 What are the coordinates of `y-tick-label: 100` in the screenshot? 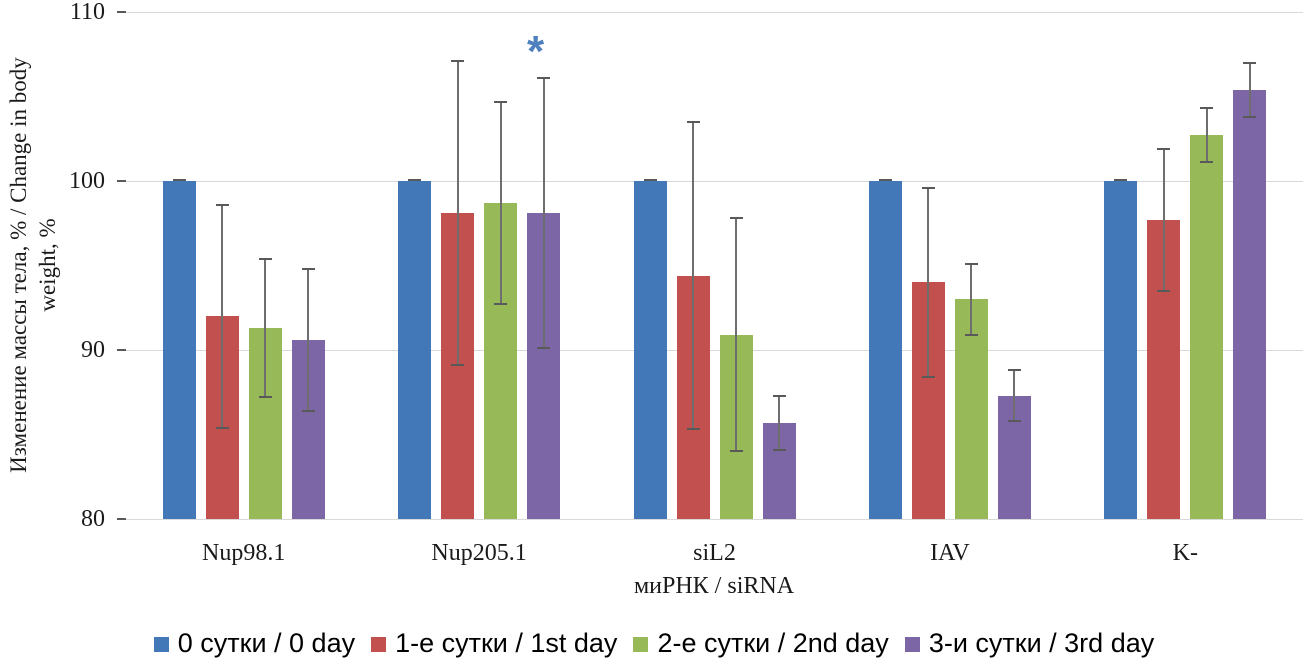 It's located at (87, 181).